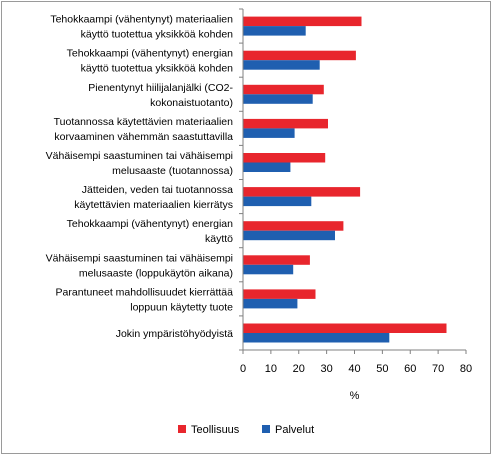 This screenshot has width=494, height=457. I want to click on category-label-line: käyttö, so click(219, 239).